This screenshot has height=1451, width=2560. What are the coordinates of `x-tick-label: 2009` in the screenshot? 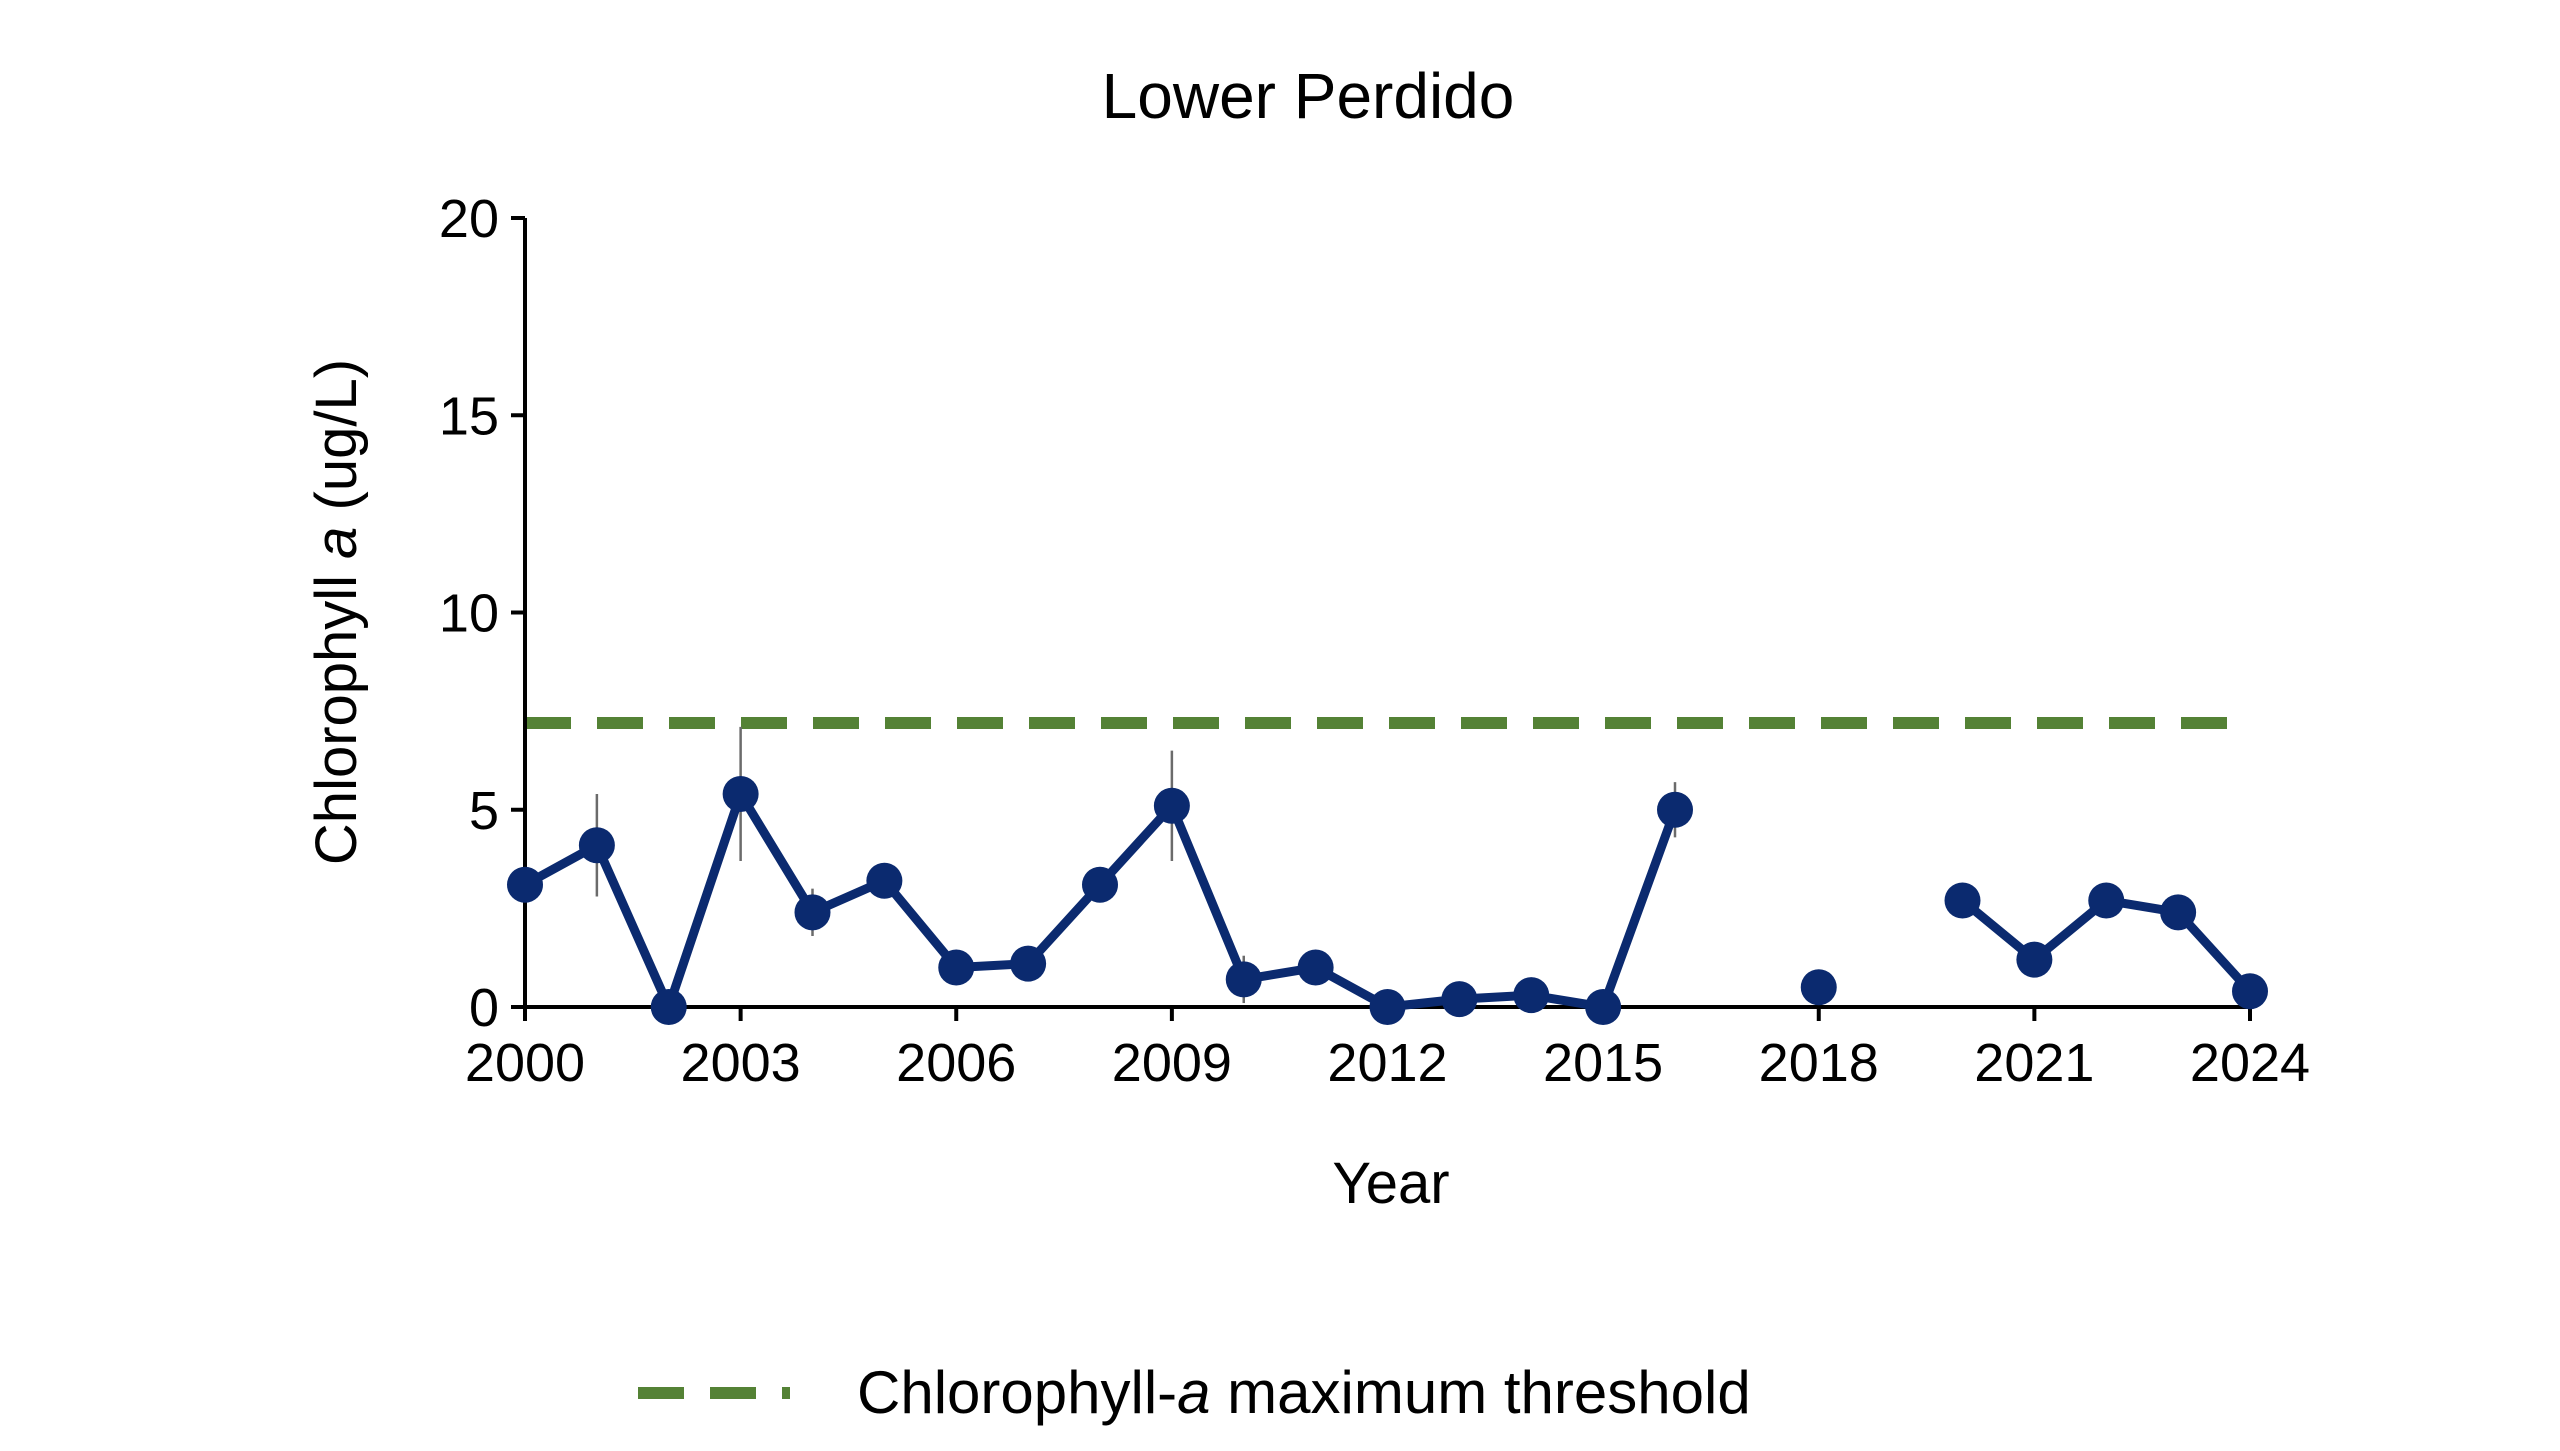 It's located at (1172, 1063).